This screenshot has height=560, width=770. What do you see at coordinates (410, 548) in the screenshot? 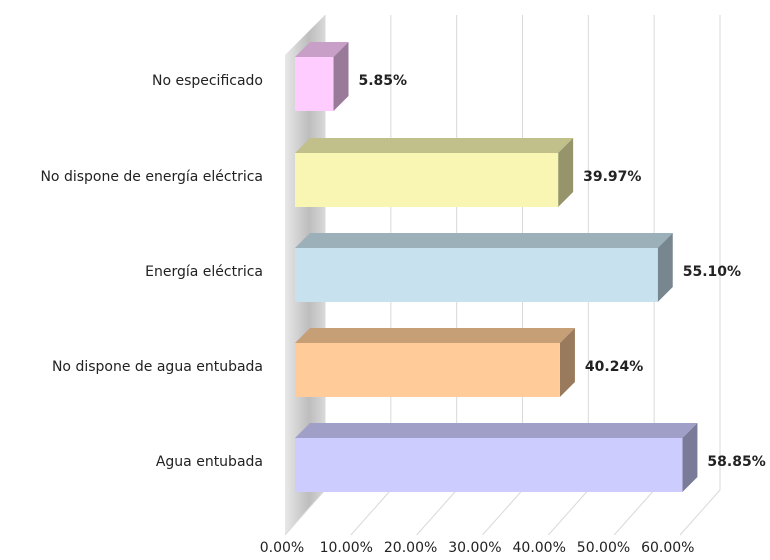
I see `x-tick-label: 20.00%` at bounding box center [410, 548].